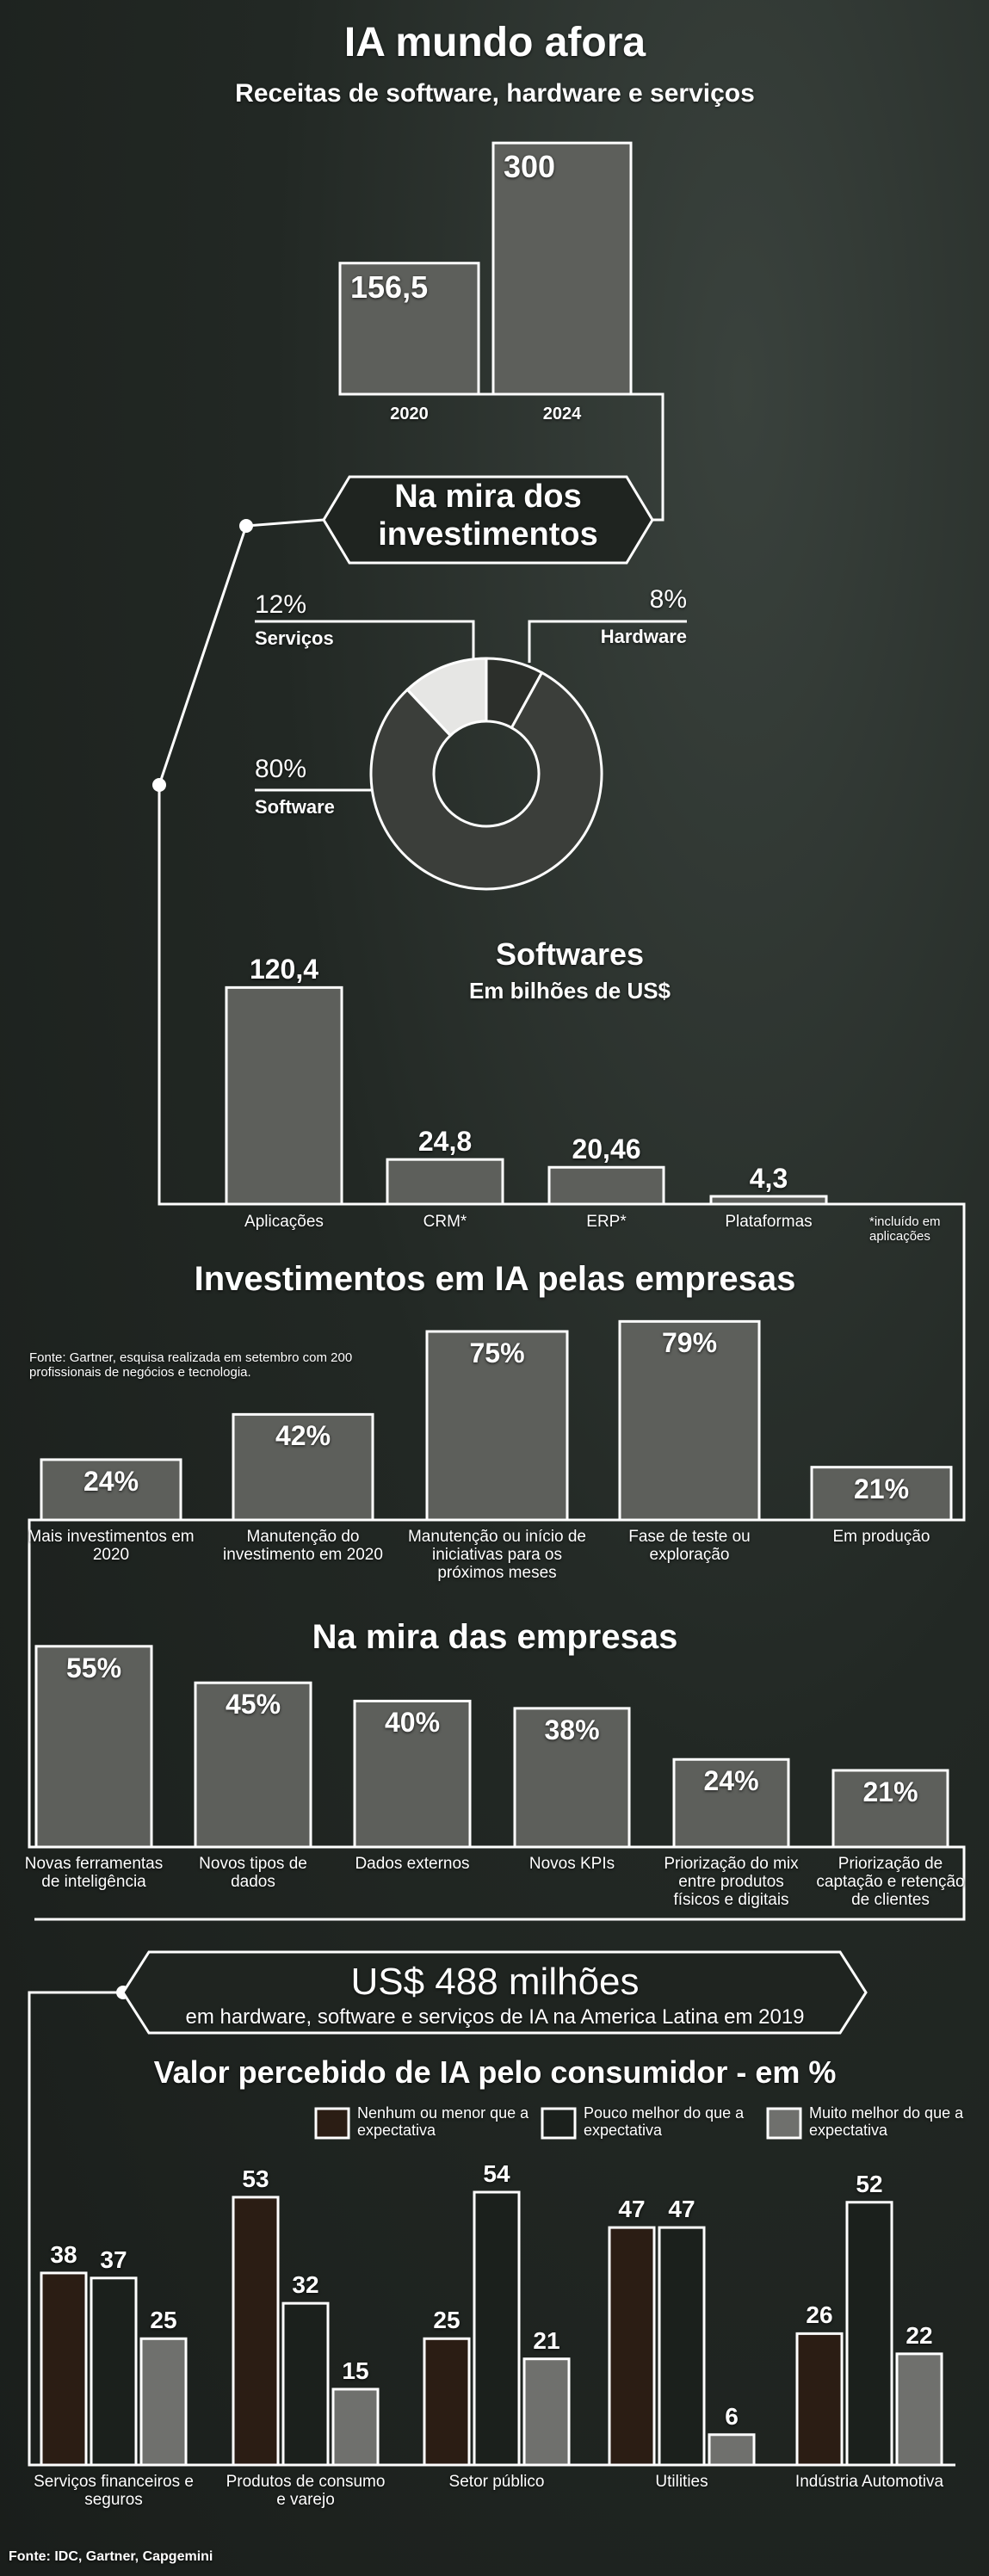 This screenshot has width=989, height=2576. Describe the element at coordinates (113, 2259) in the screenshot. I see `value-label: 37` at that location.